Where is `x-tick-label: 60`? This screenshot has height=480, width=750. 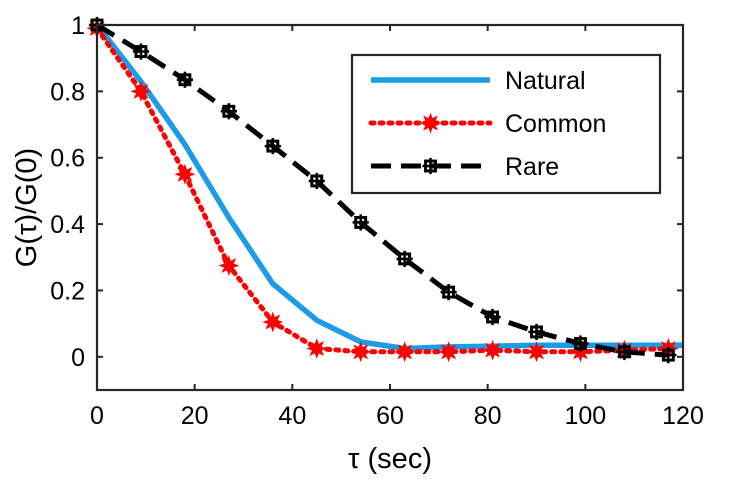
x-tick-label: 60 is located at coordinates (390, 416).